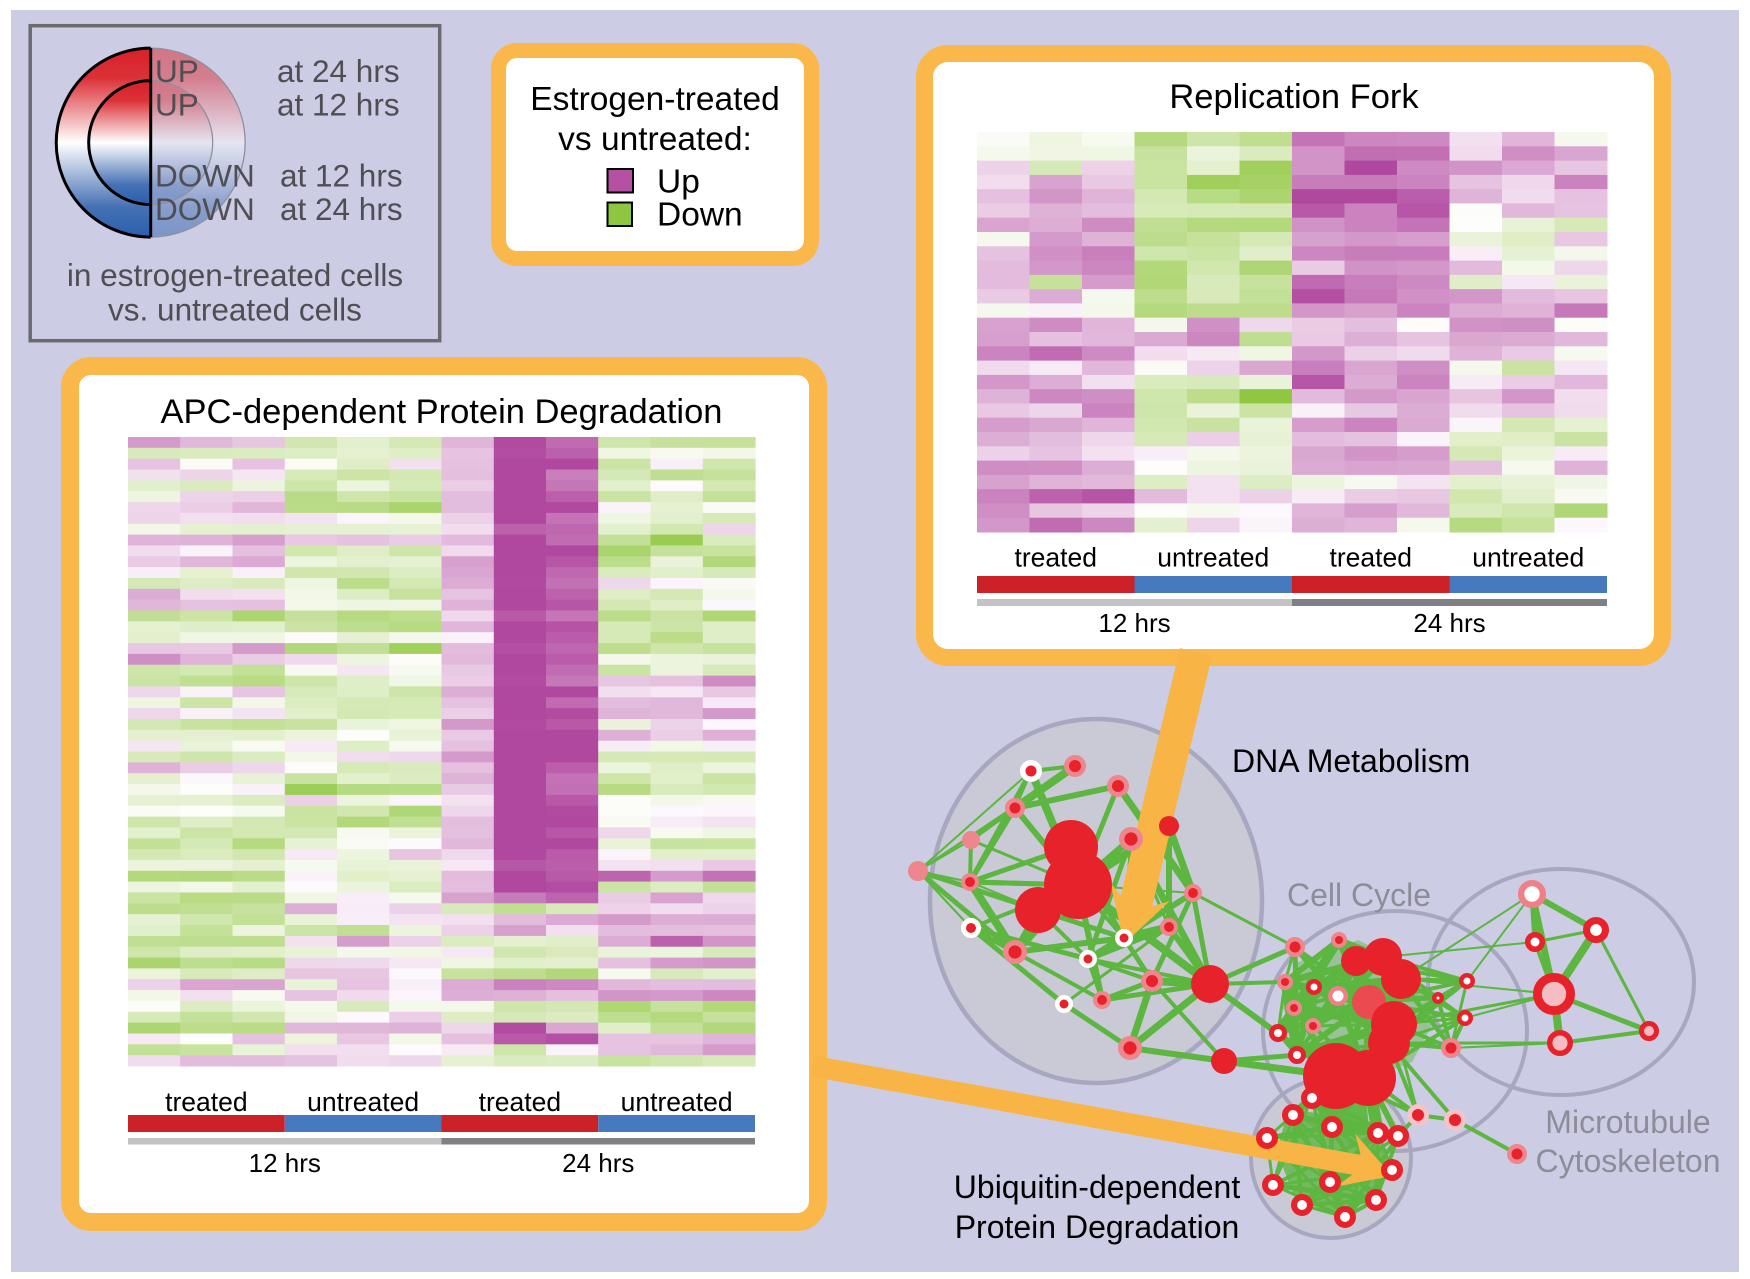 The height and width of the screenshot is (1279, 1750). I want to click on svg-text: Down, so click(700, 215).